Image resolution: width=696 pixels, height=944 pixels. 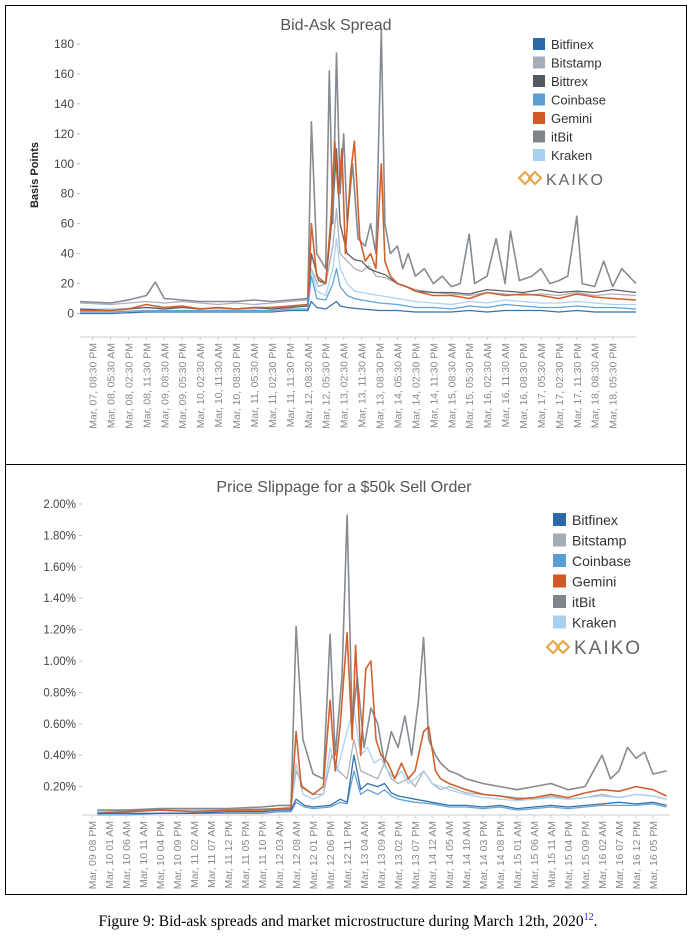 I want to click on legend-label-bittrex: Bittrex, so click(x=569, y=81).